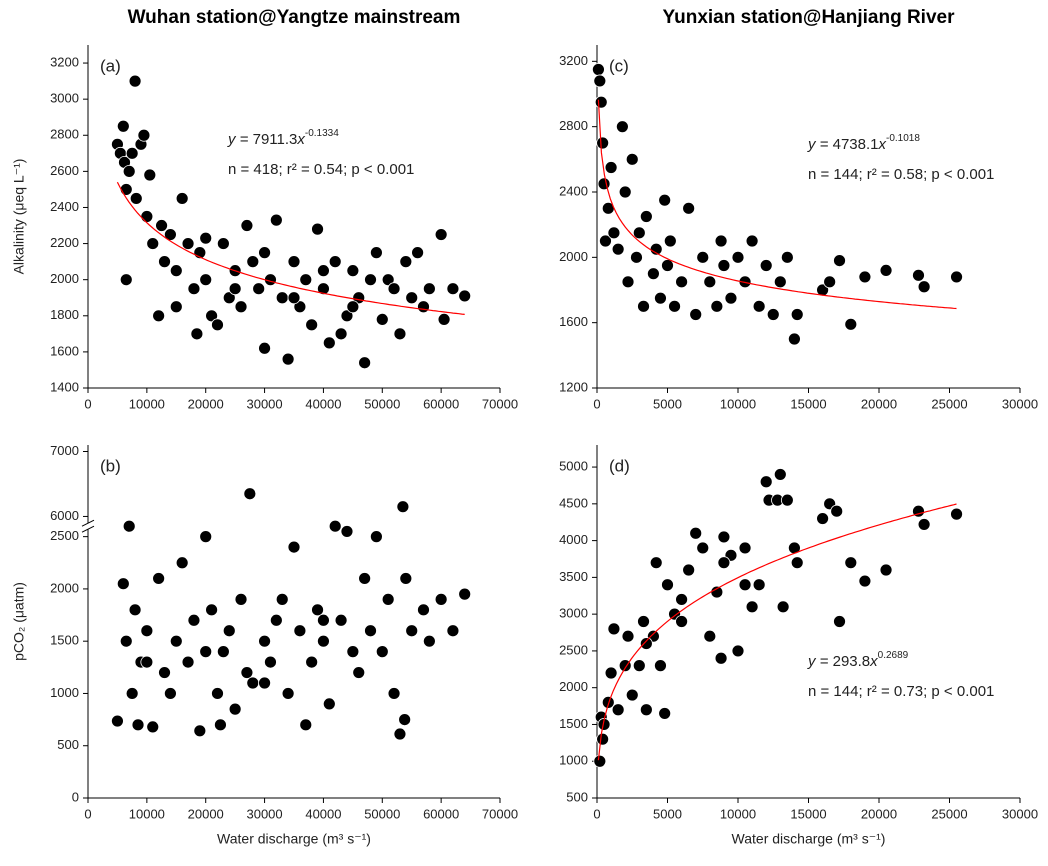 The width and height of the screenshot is (1048, 866). What do you see at coordinates (856, 144) in the screenshot?
I see `equation-coefficient: 4738.1` at bounding box center [856, 144].